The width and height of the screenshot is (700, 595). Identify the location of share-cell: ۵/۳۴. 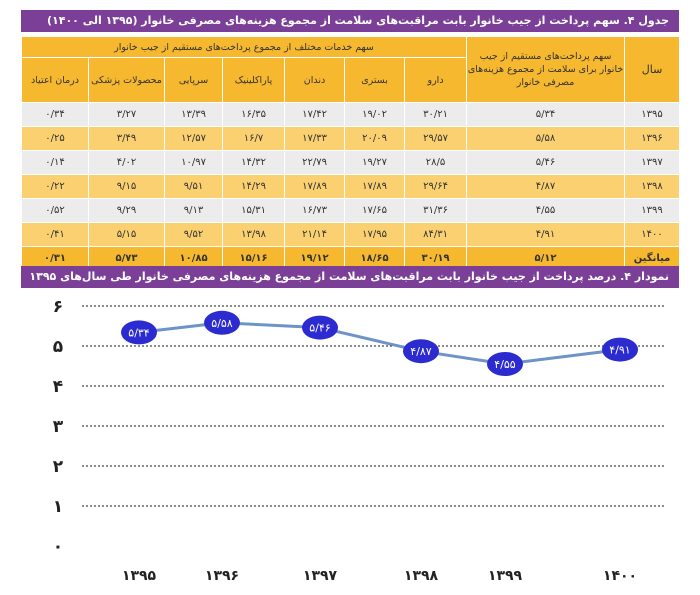
(546, 114).